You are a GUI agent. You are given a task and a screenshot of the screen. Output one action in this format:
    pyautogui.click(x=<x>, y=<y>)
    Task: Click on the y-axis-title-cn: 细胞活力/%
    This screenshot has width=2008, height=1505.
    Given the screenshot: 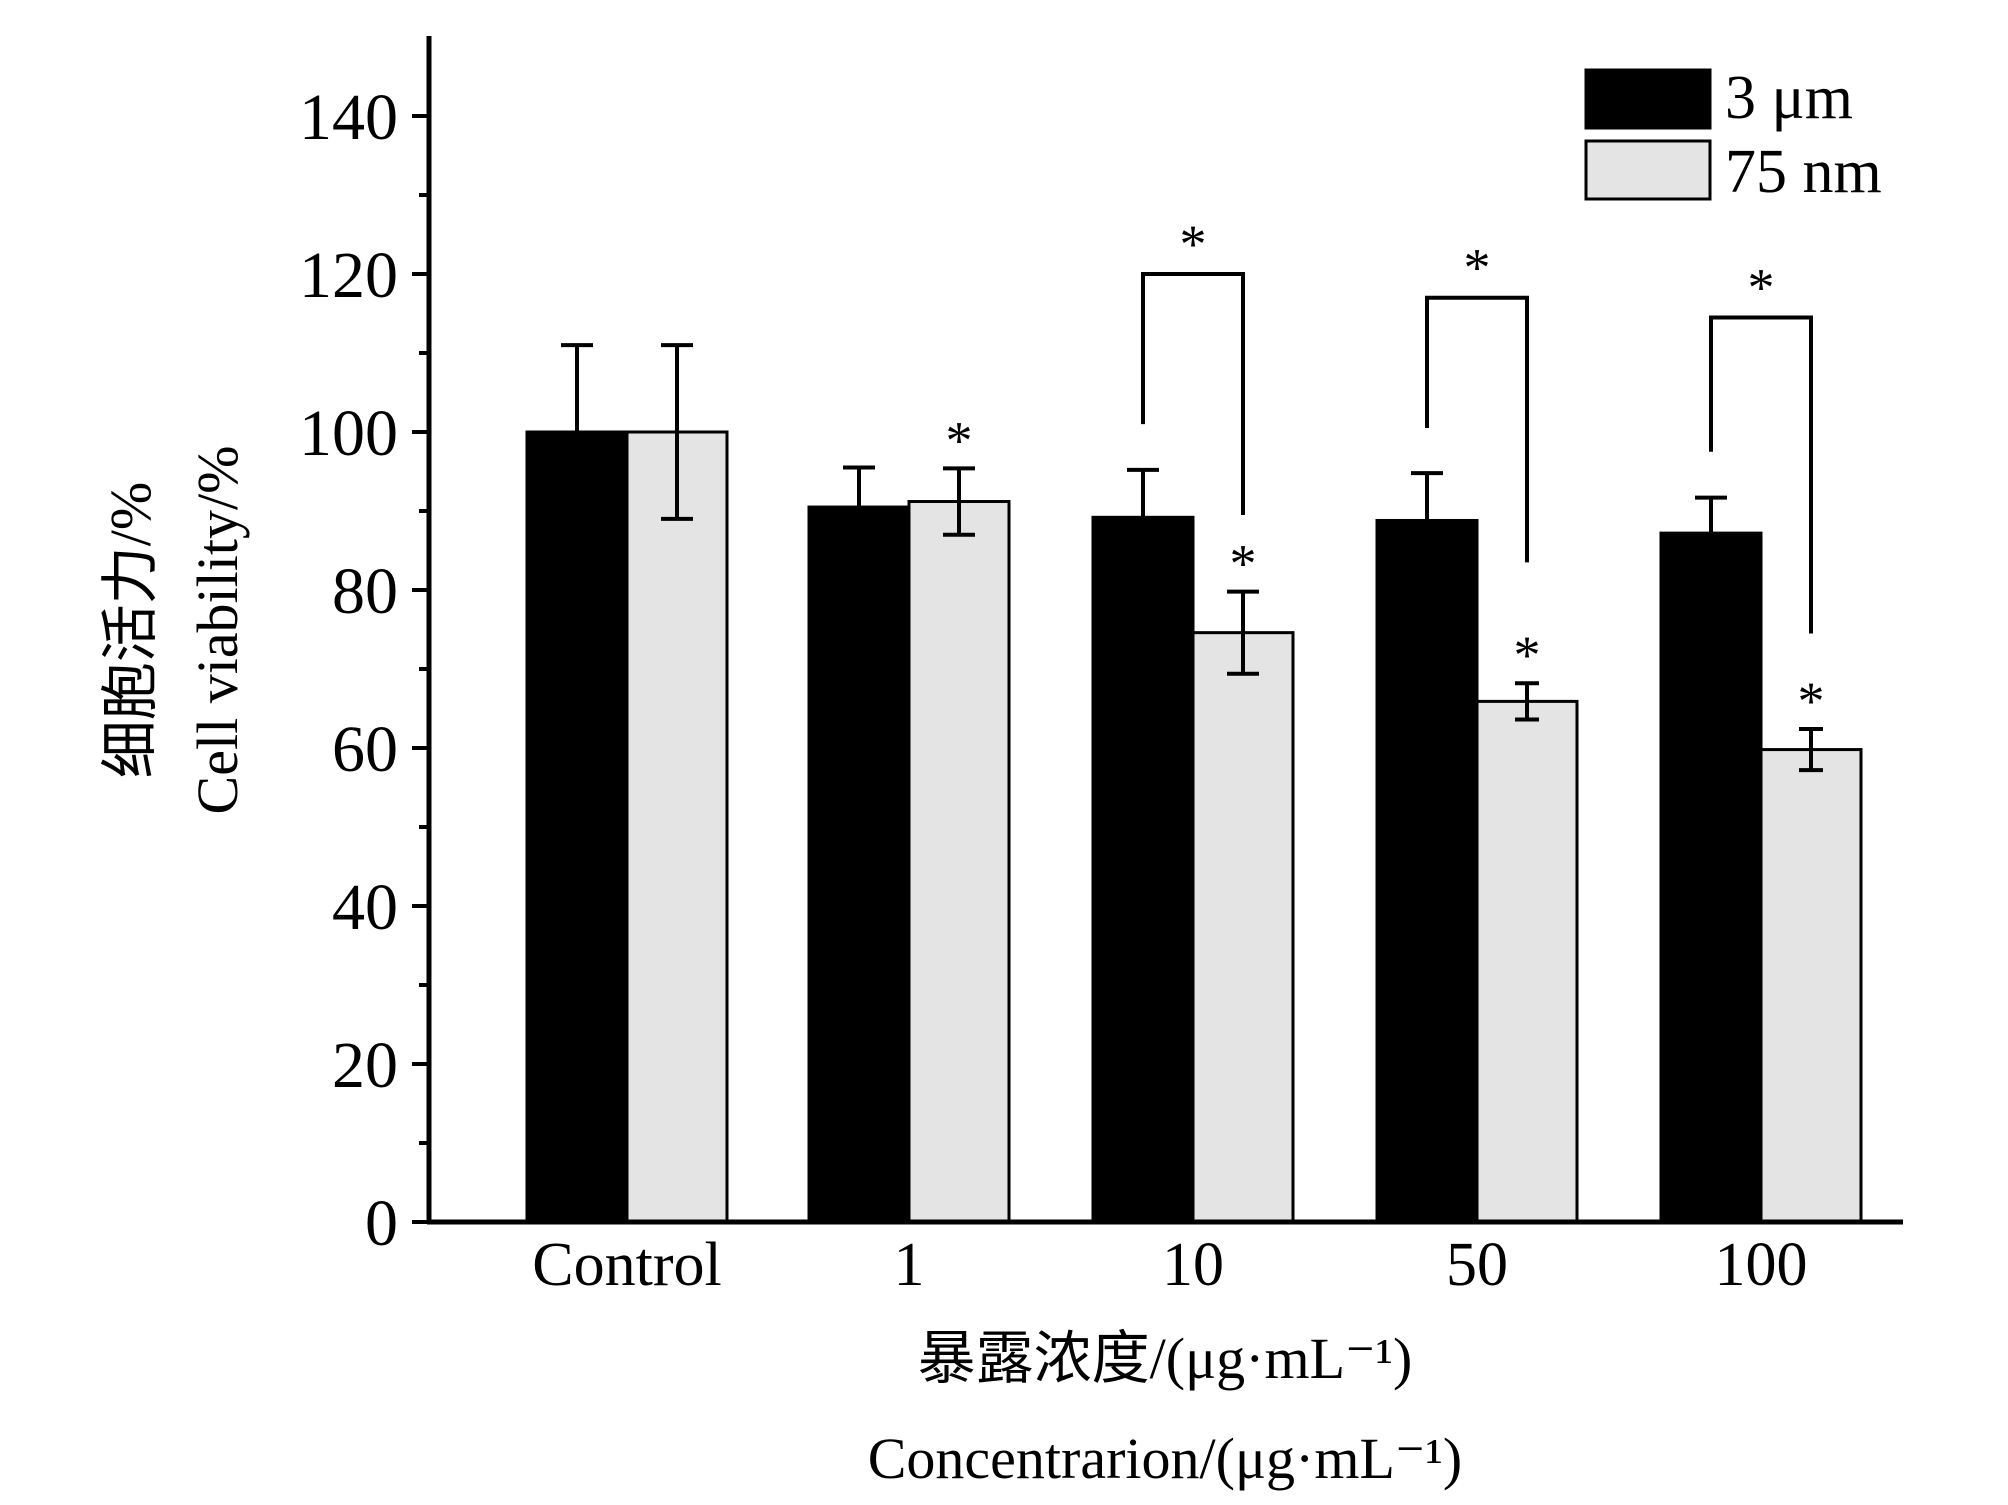 What is the action you would take?
    pyautogui.click(x=130, y=630)
    